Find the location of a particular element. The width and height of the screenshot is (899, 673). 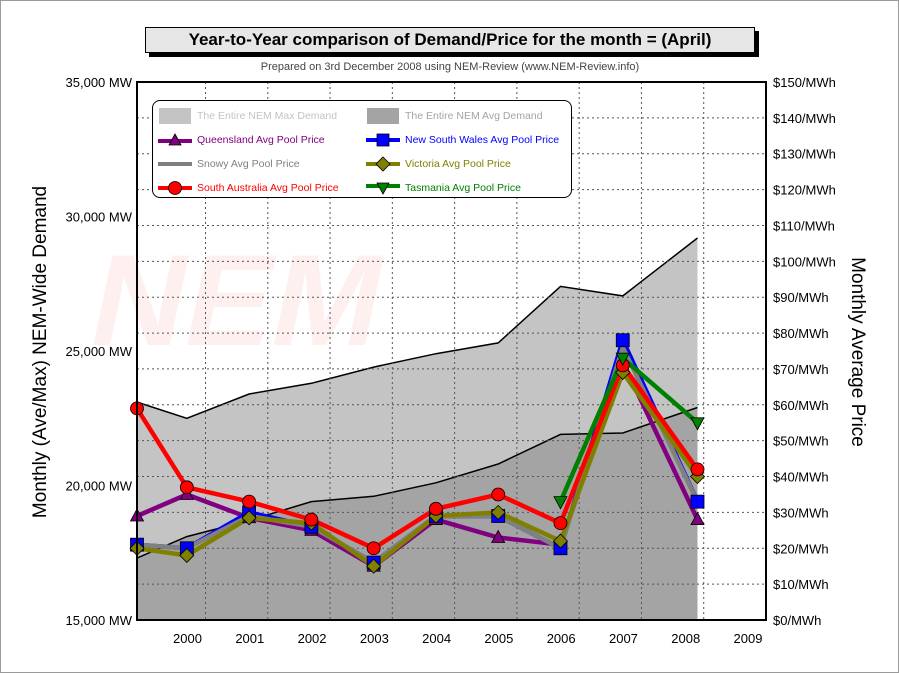

legend-swatch-victoria is located at coordinates (383, 164).